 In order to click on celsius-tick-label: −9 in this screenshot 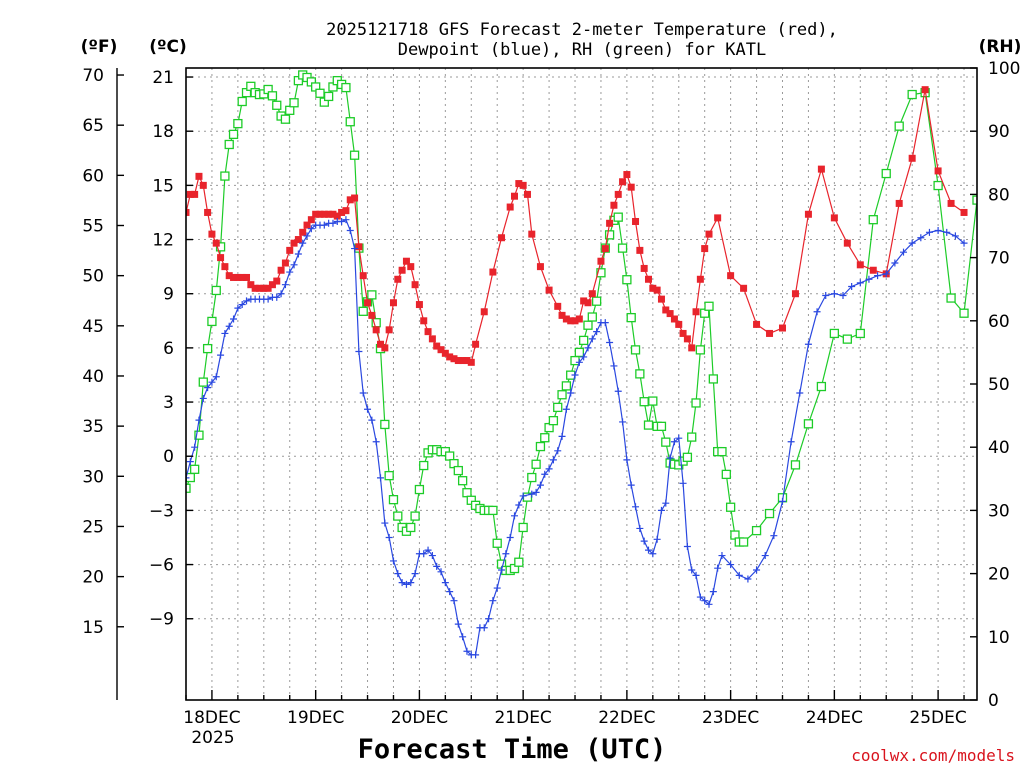, I will do `click(161, 620)`.